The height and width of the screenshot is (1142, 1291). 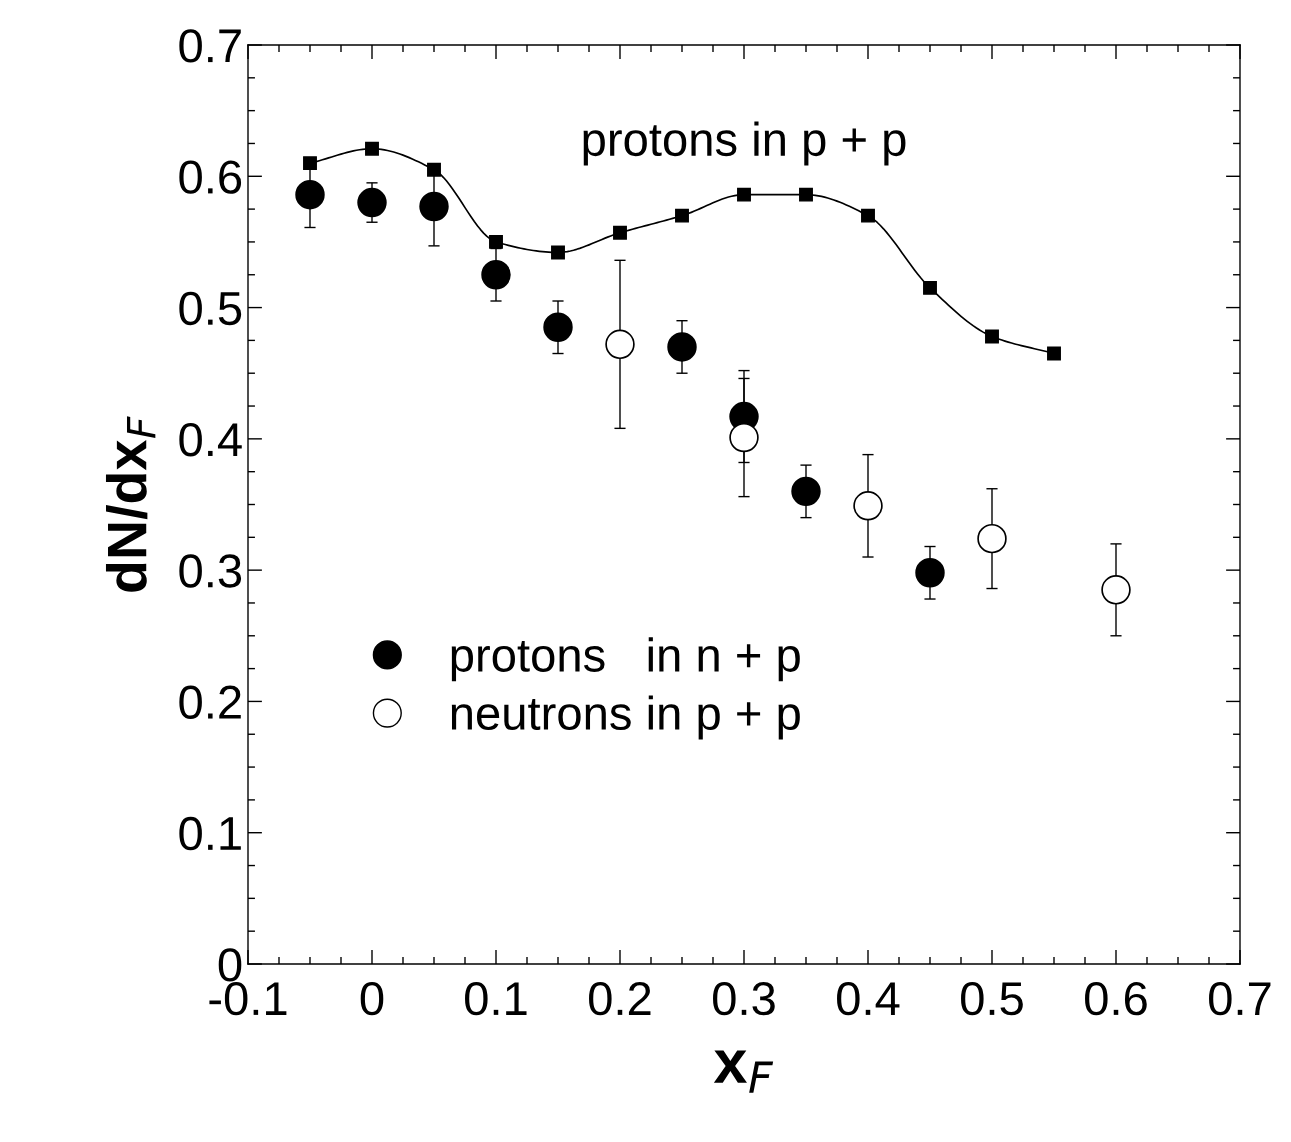 I want to click on x-tick-label: 0.6, so click(x=1116, y=998).